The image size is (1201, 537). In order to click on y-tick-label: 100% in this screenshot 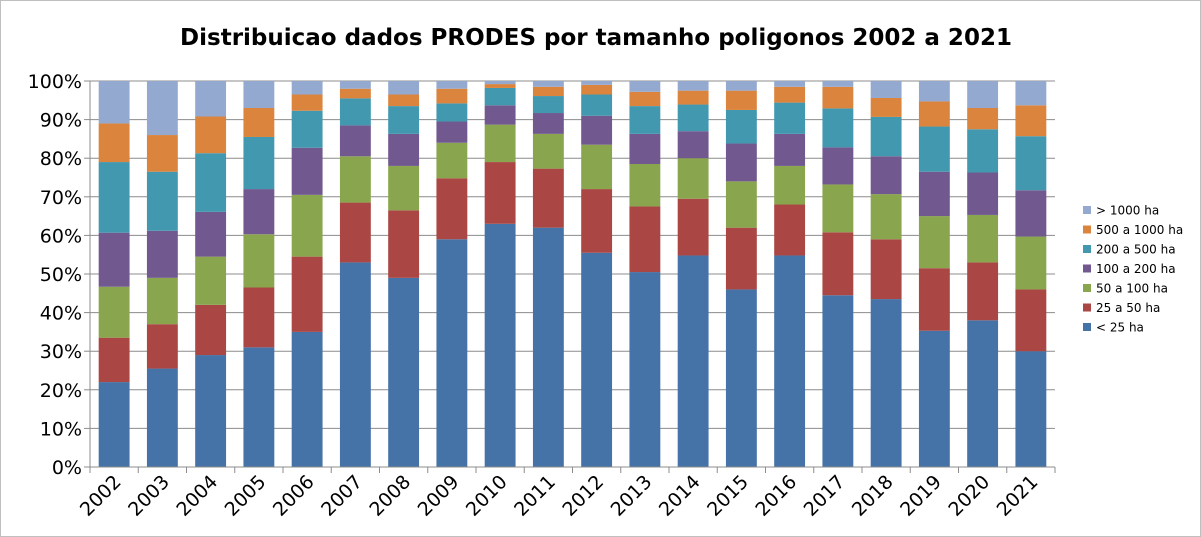, I will do `click(55, 82)`.